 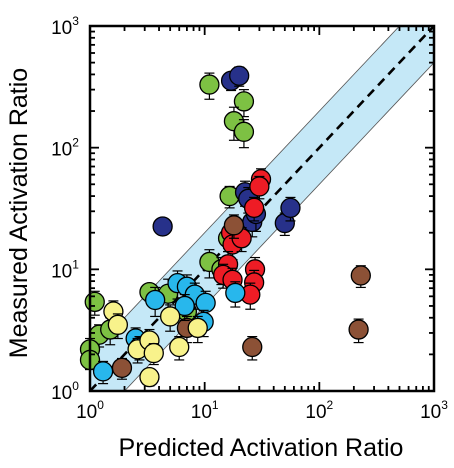 I want to click on y-tick-label: 10¹, so click(x=65, y=269).